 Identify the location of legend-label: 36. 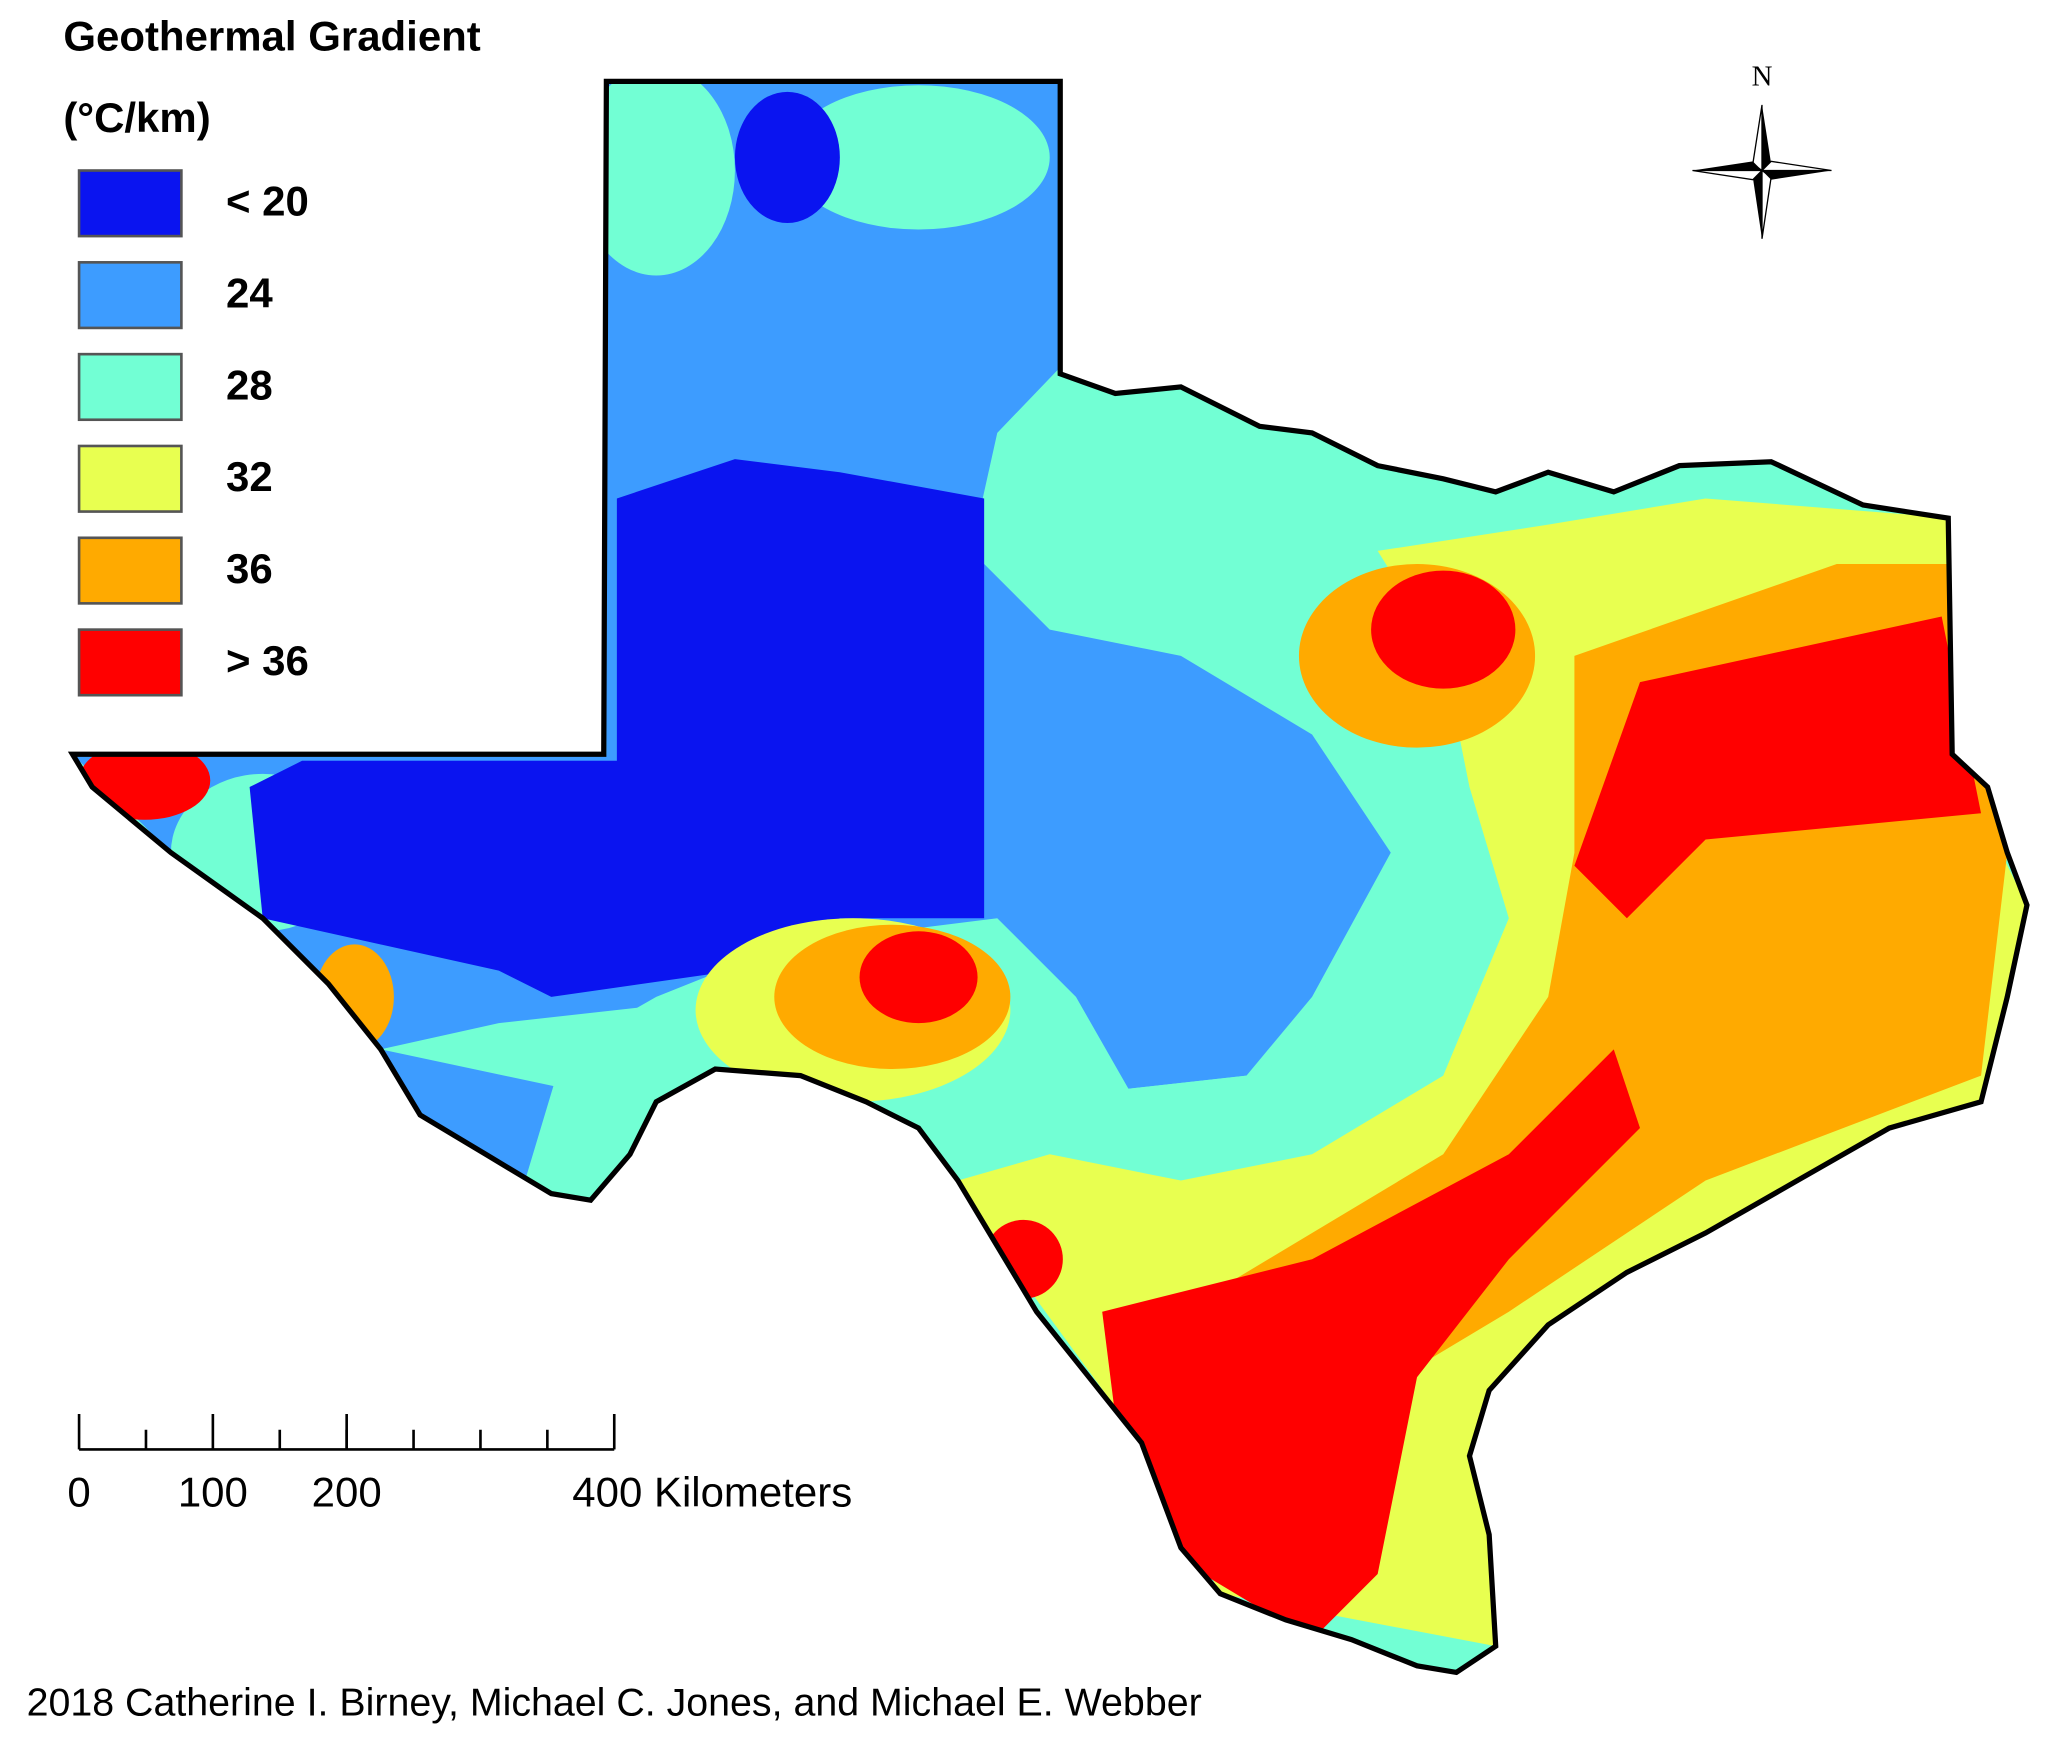
(249, 568).